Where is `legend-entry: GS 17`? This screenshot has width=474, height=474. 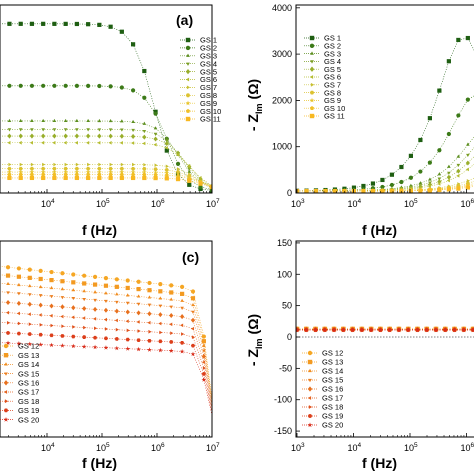 legend-entry: GS 17 is located at coordinates (28, 392).